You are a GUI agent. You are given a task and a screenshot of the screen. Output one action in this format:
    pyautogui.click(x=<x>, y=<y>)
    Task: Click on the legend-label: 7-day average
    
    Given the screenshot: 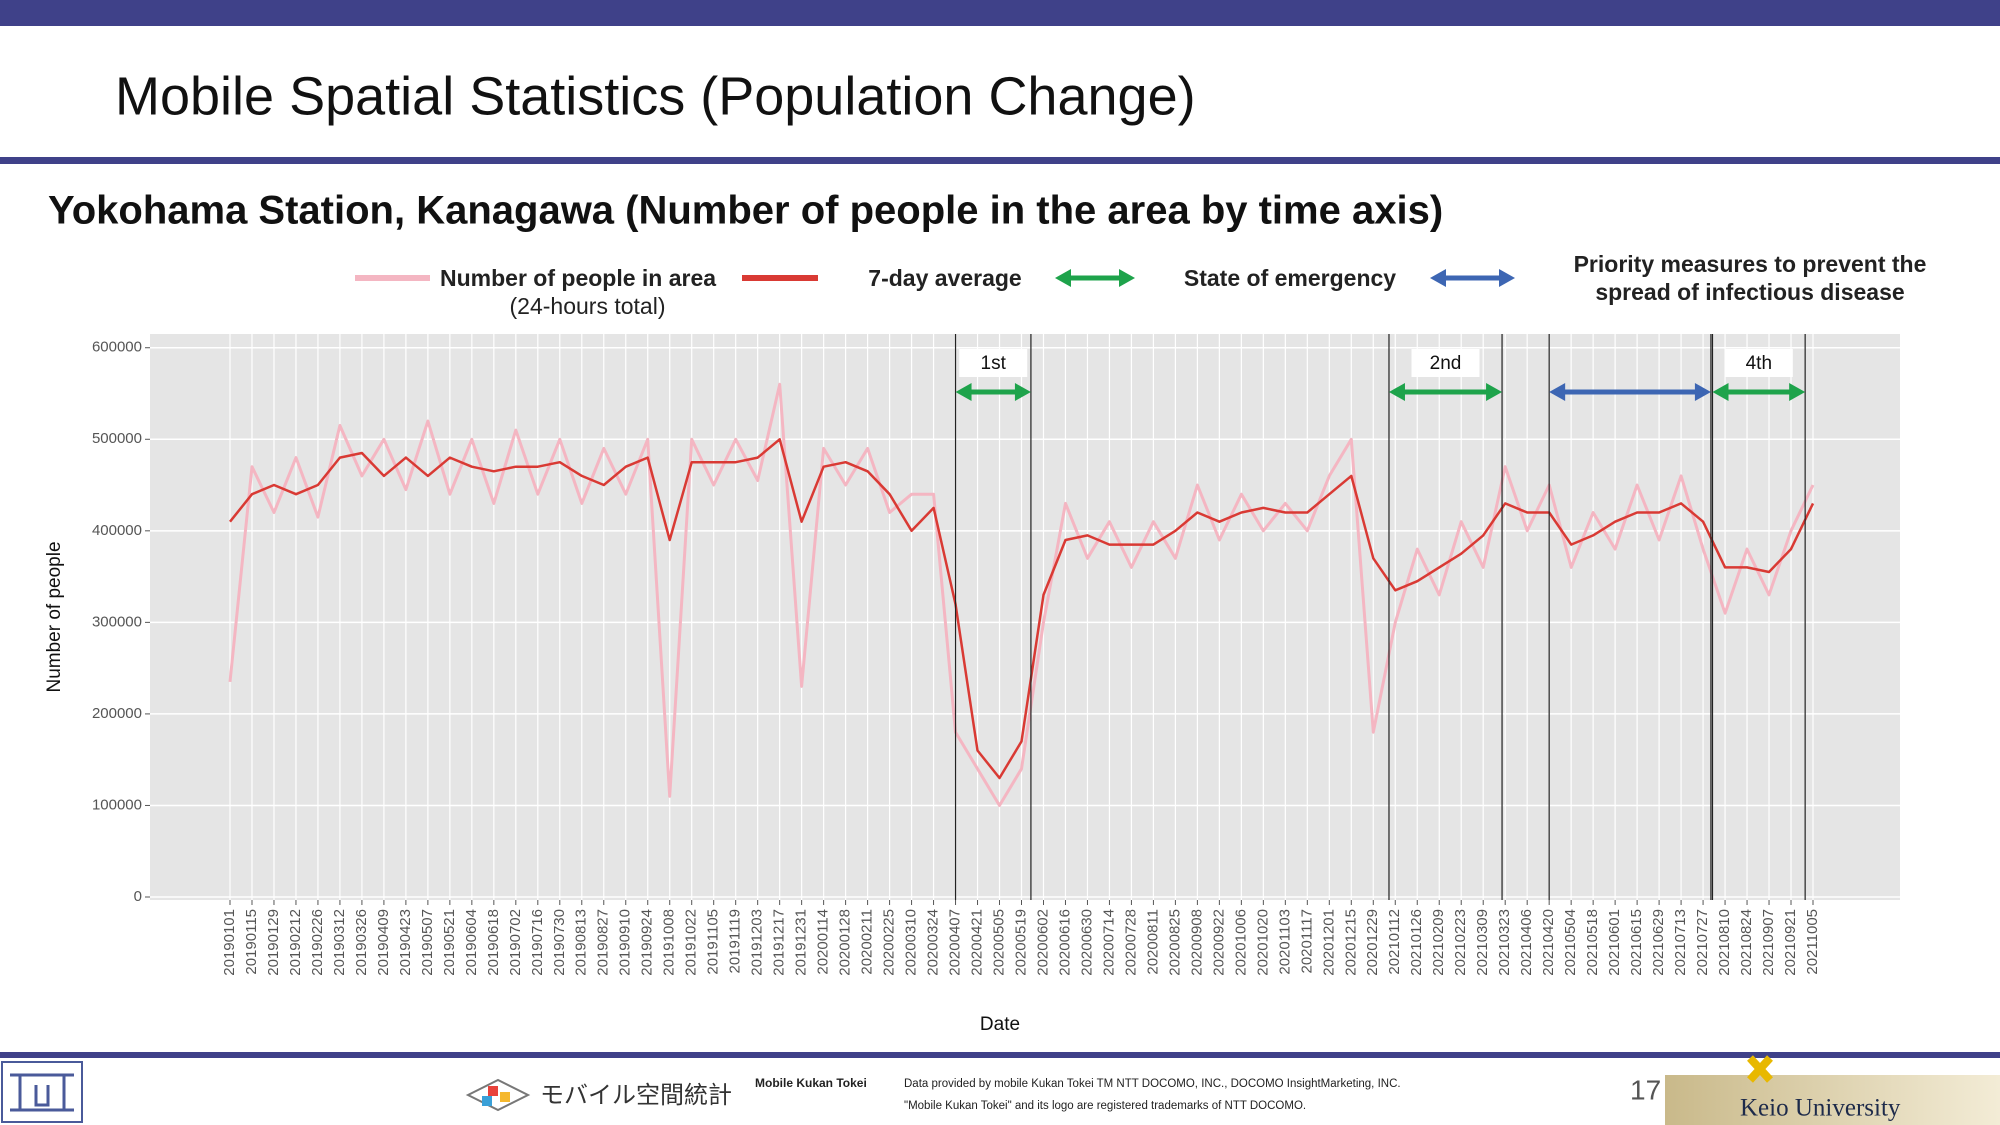 What is the action you would take?
    pyautogui.click(x=945, y=278)
    